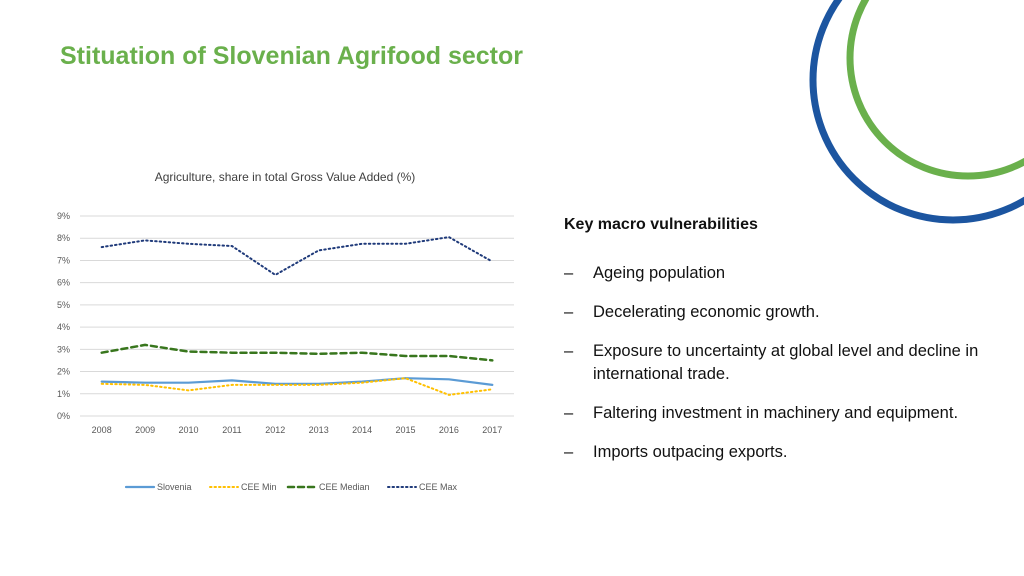 This screenshot has height=576, width=1024. What do you see at coordinates (438, 487) in the screenshot?
I see `legend-label-cee-max: CEE Max` at bounding box center [438, 487].